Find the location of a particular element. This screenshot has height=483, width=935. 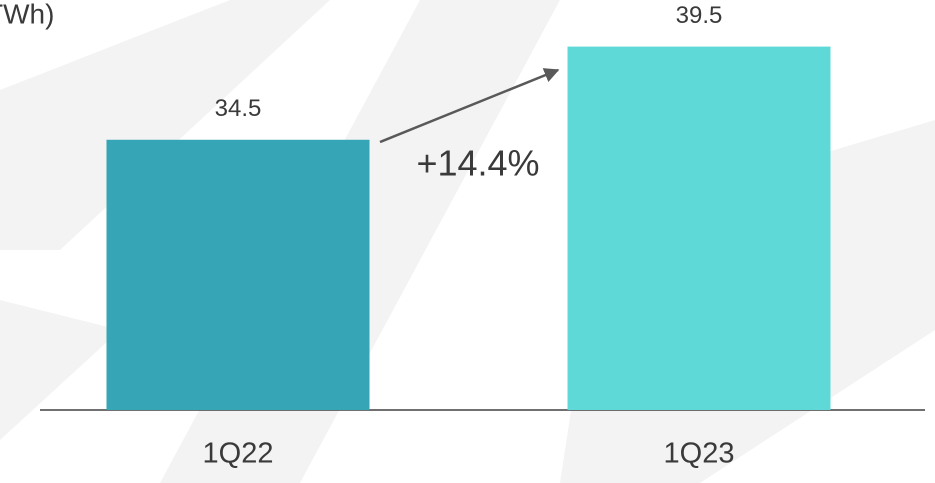

growth-arrow is located at coordinates (469, 106).